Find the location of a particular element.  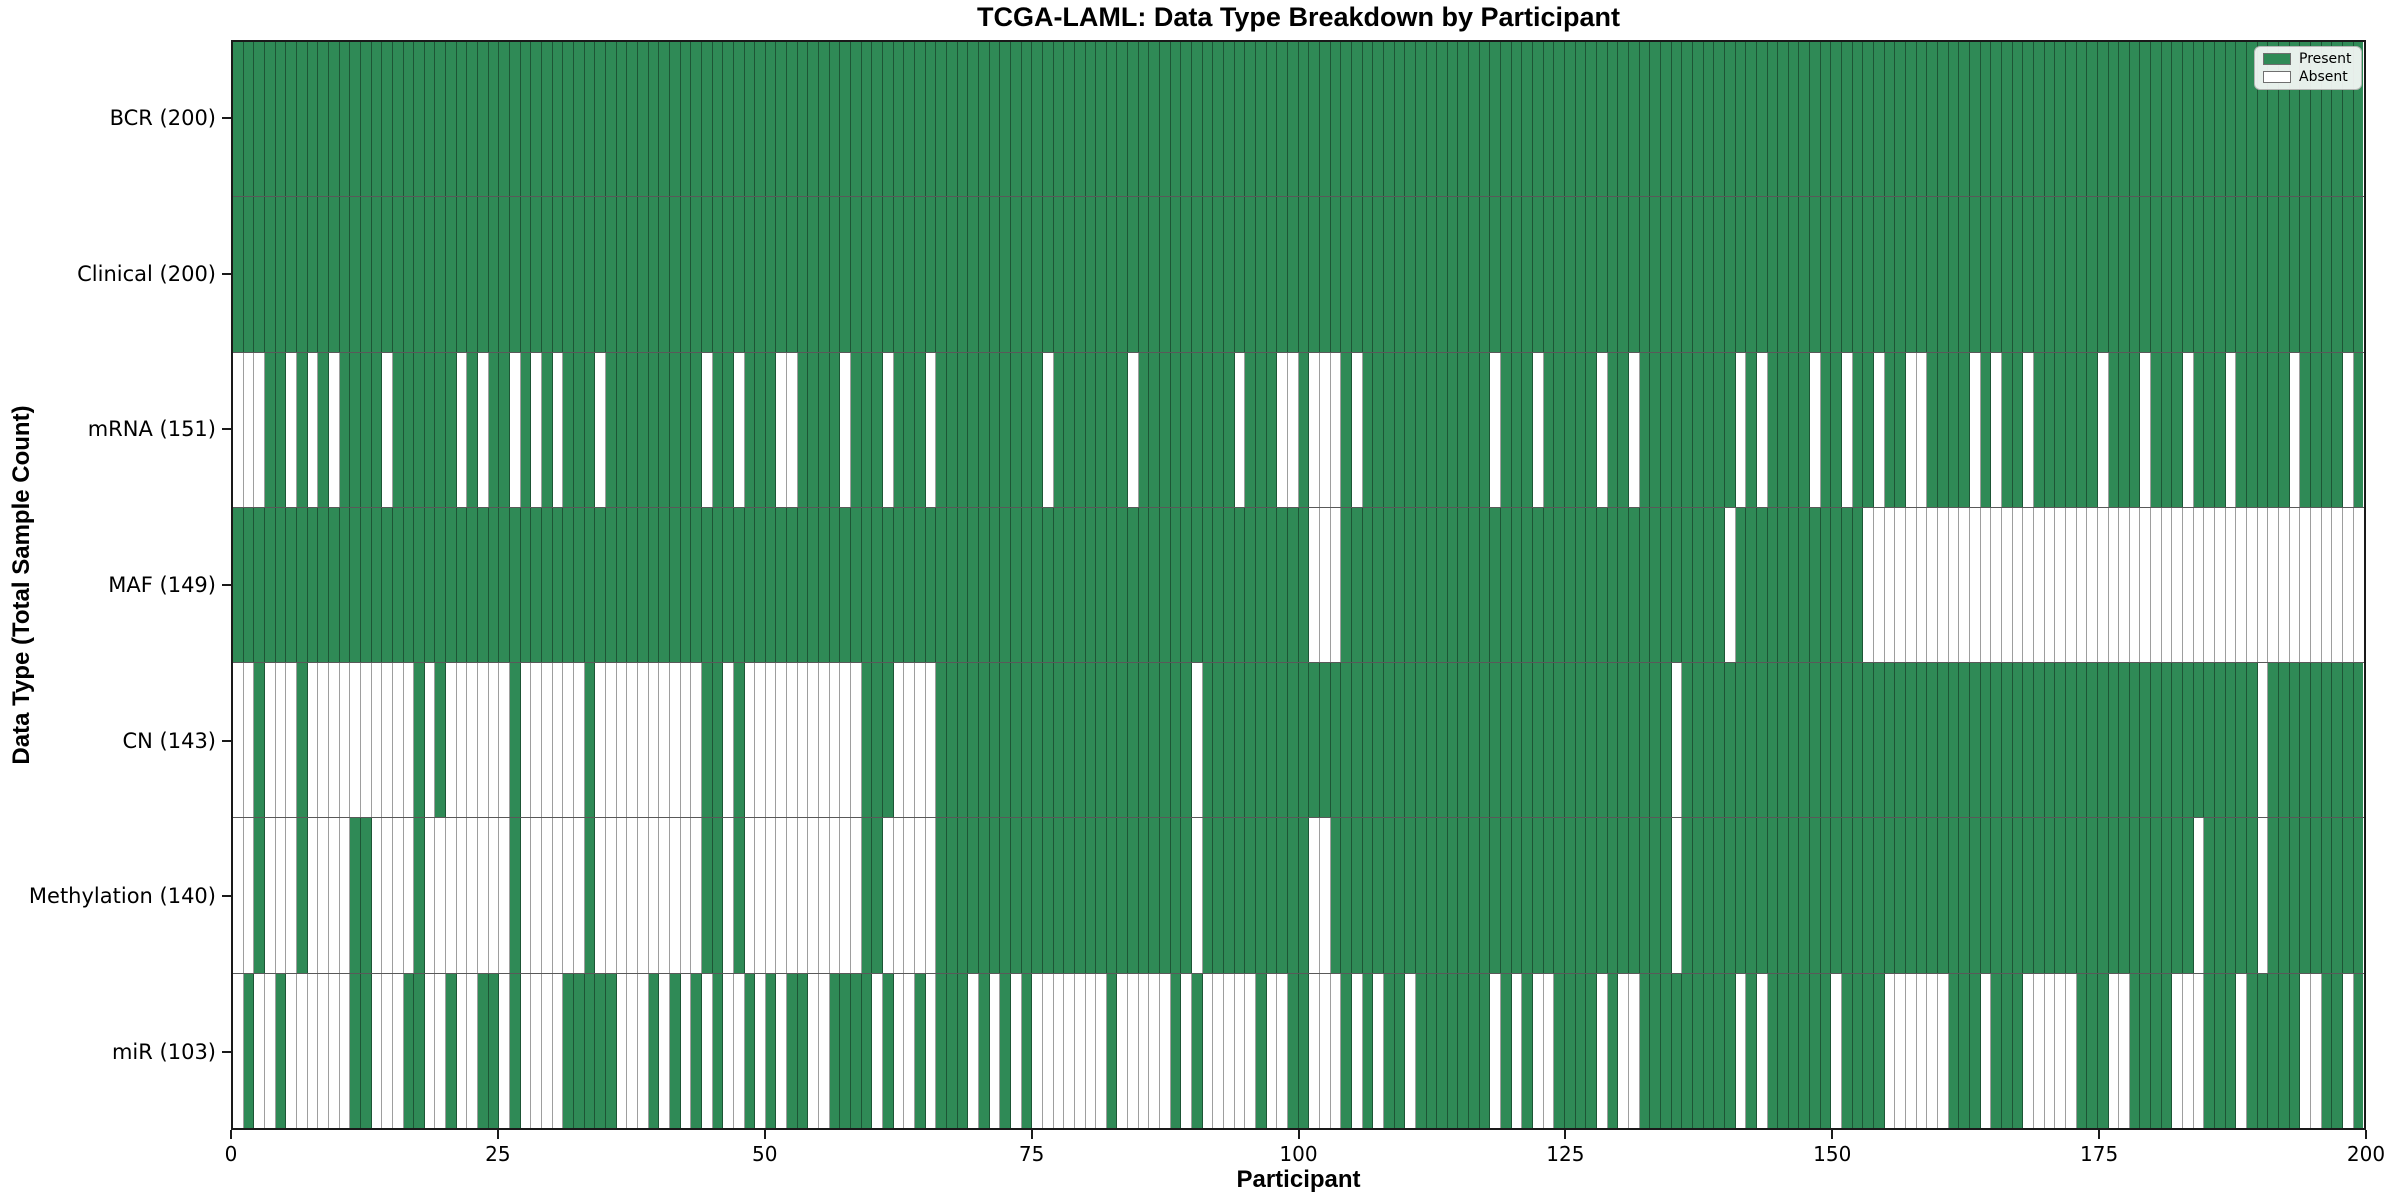

x-tick-mark is located at coordinates (1298, 1134).